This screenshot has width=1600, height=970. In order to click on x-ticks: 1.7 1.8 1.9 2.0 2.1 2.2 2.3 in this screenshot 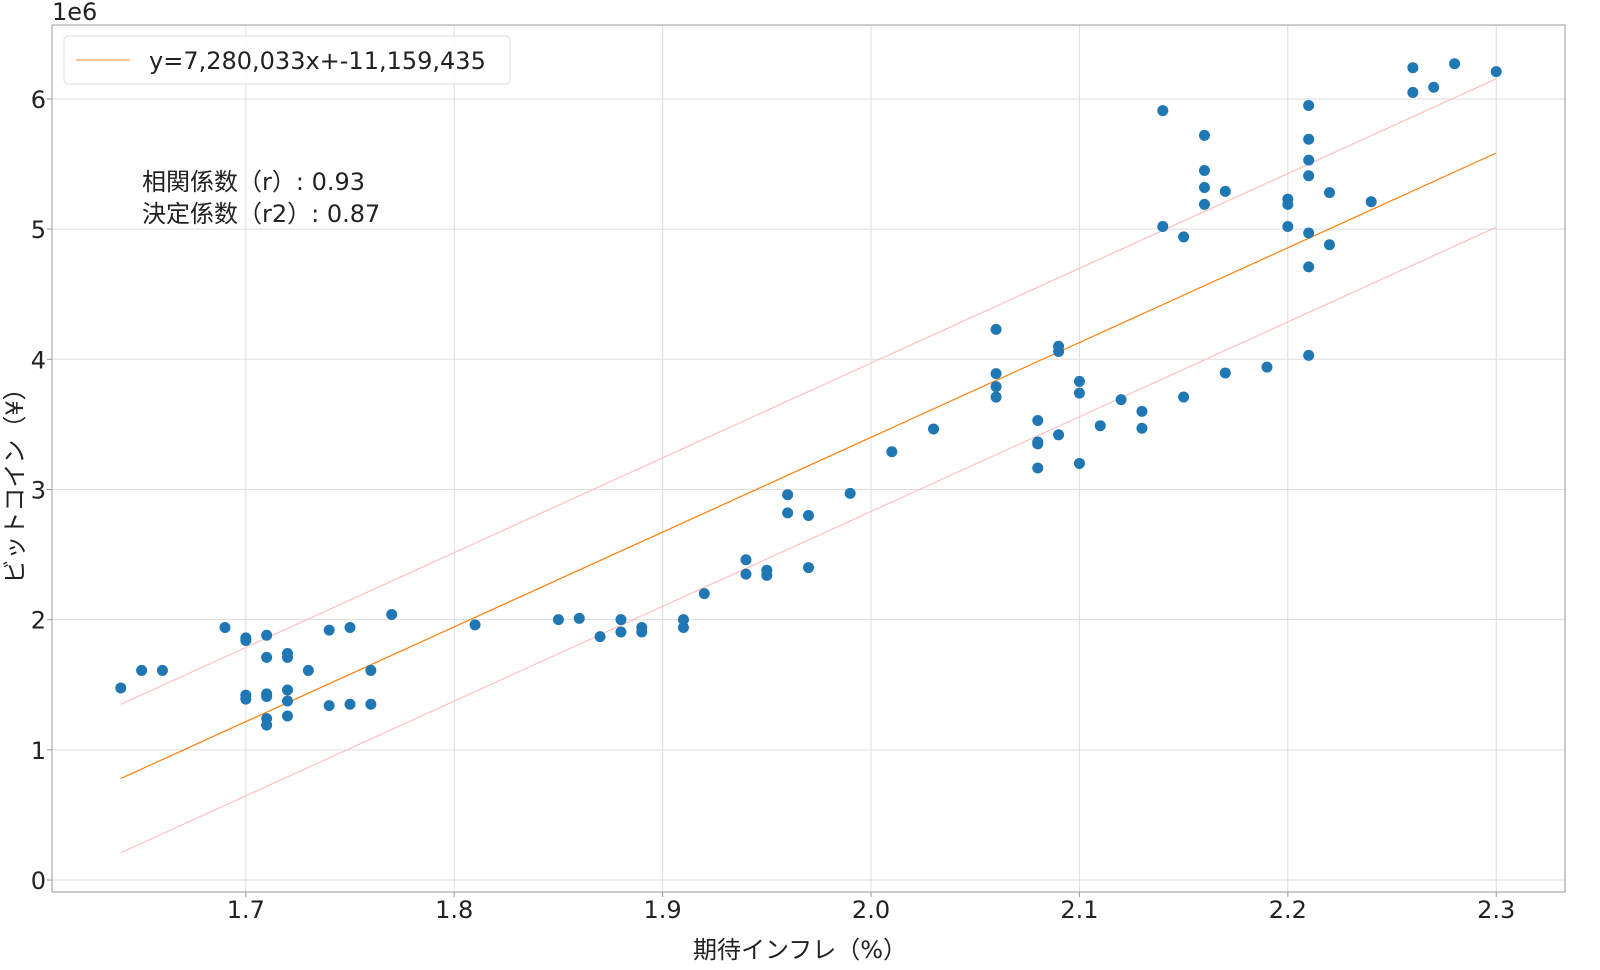, I will do `click(871, 908)`.